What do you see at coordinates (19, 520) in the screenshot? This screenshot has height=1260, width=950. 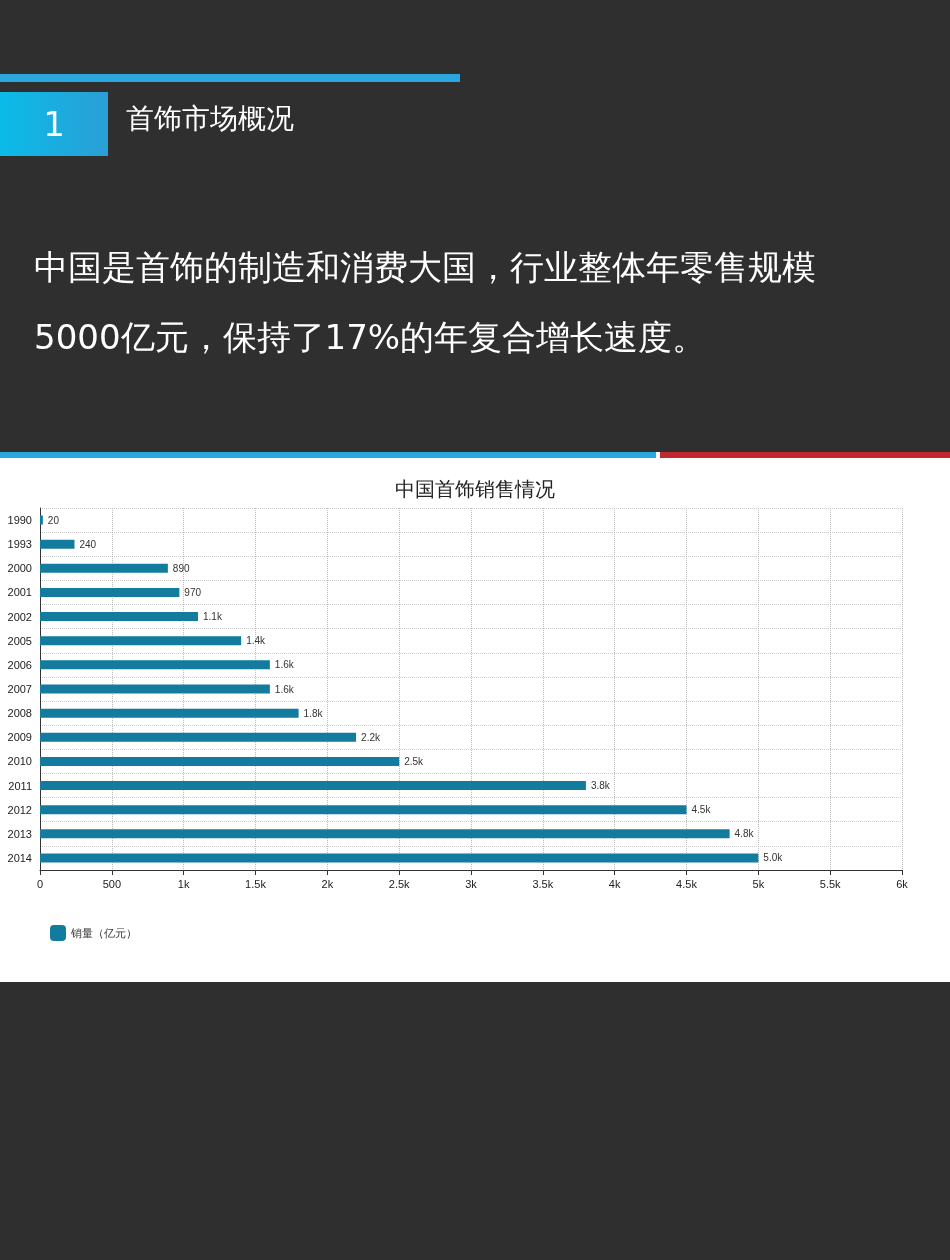 I see `y-tick-label: 1990` at bounding box center [19, 520].